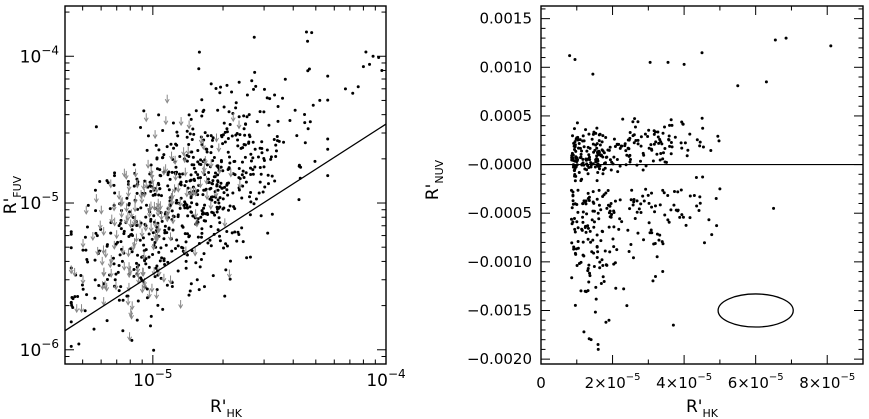  What do you see at coordinates (39, 55) in the screenshot?
I see `y-tick-label: 10−4` at bounding box center [39, 55].